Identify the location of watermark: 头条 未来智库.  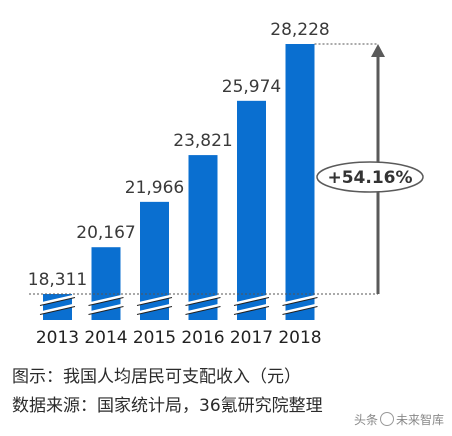
(399, 419).